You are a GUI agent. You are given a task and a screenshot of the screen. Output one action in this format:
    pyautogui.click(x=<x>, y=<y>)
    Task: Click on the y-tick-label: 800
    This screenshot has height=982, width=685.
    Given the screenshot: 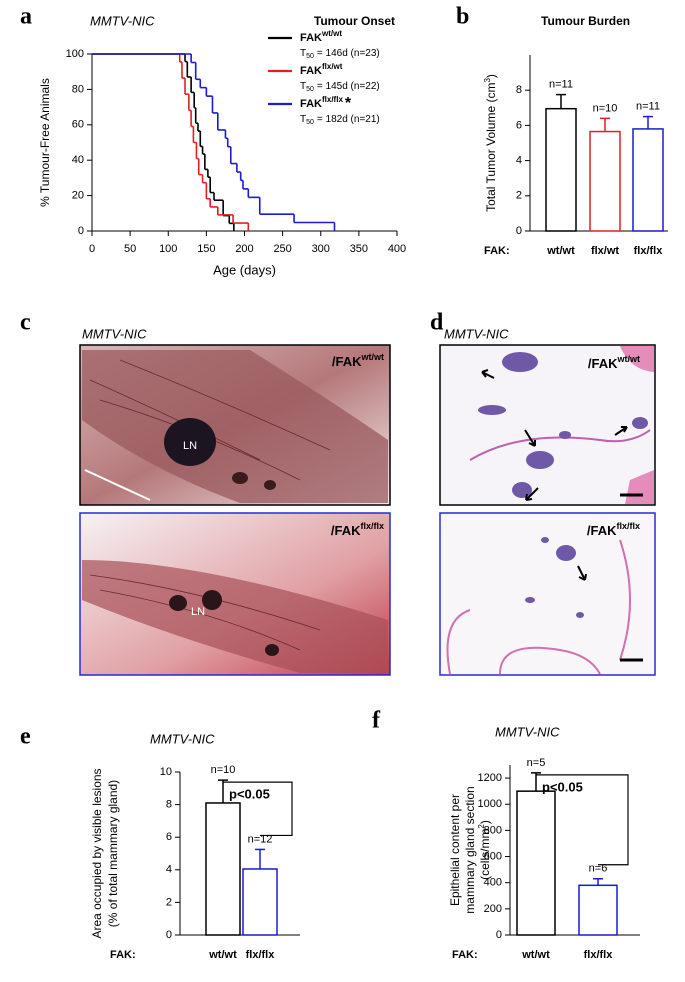 What is the action you would take?
    pyautogui.click(x=493, y=830)
    